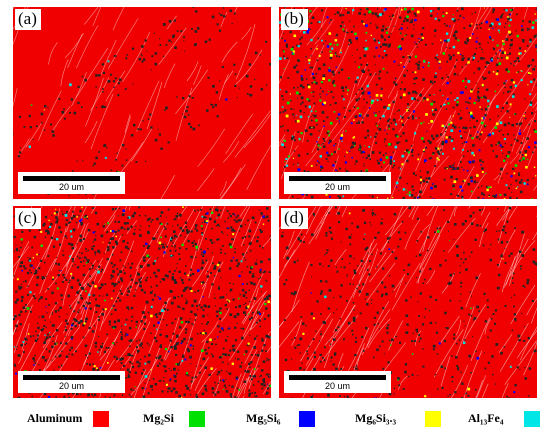 The image size is (550, 437). Describe the element at coordinates (532, 419) in the screenshot. I see `legend-swatch-al13fe4` at that location.